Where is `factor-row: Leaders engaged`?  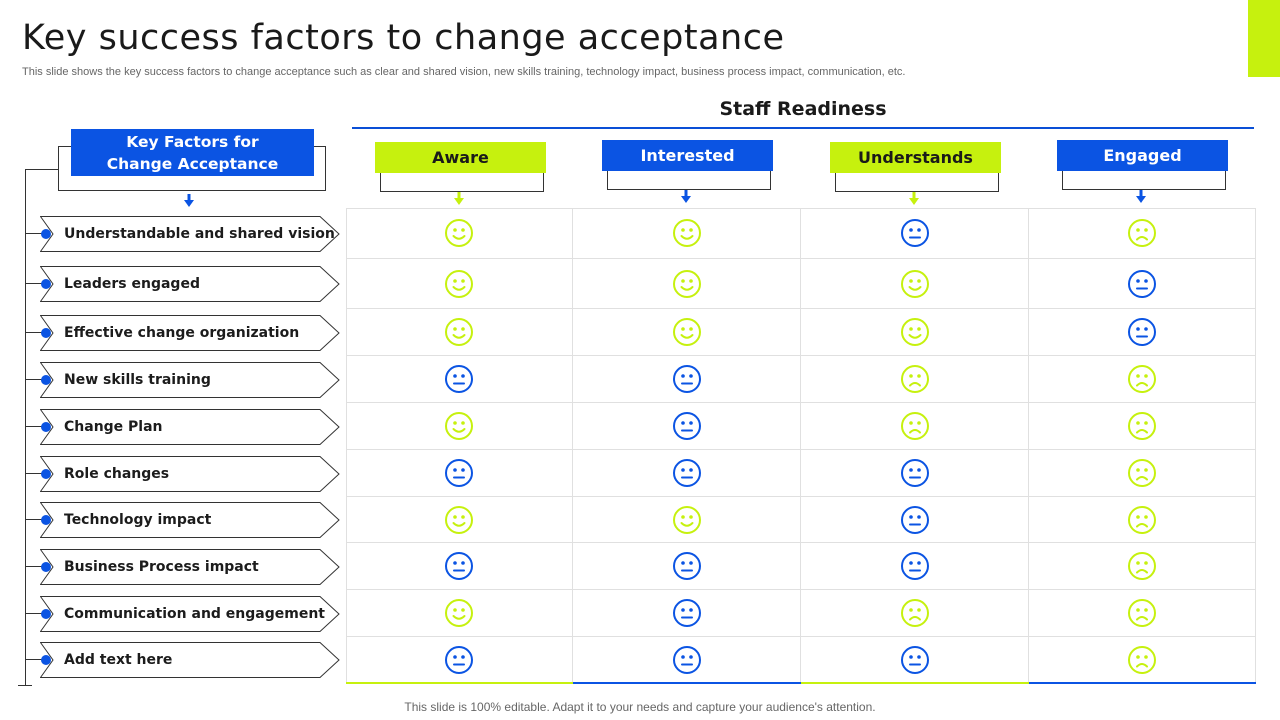
factor-row: Leaders engaged is located at coordinates (185, 284).